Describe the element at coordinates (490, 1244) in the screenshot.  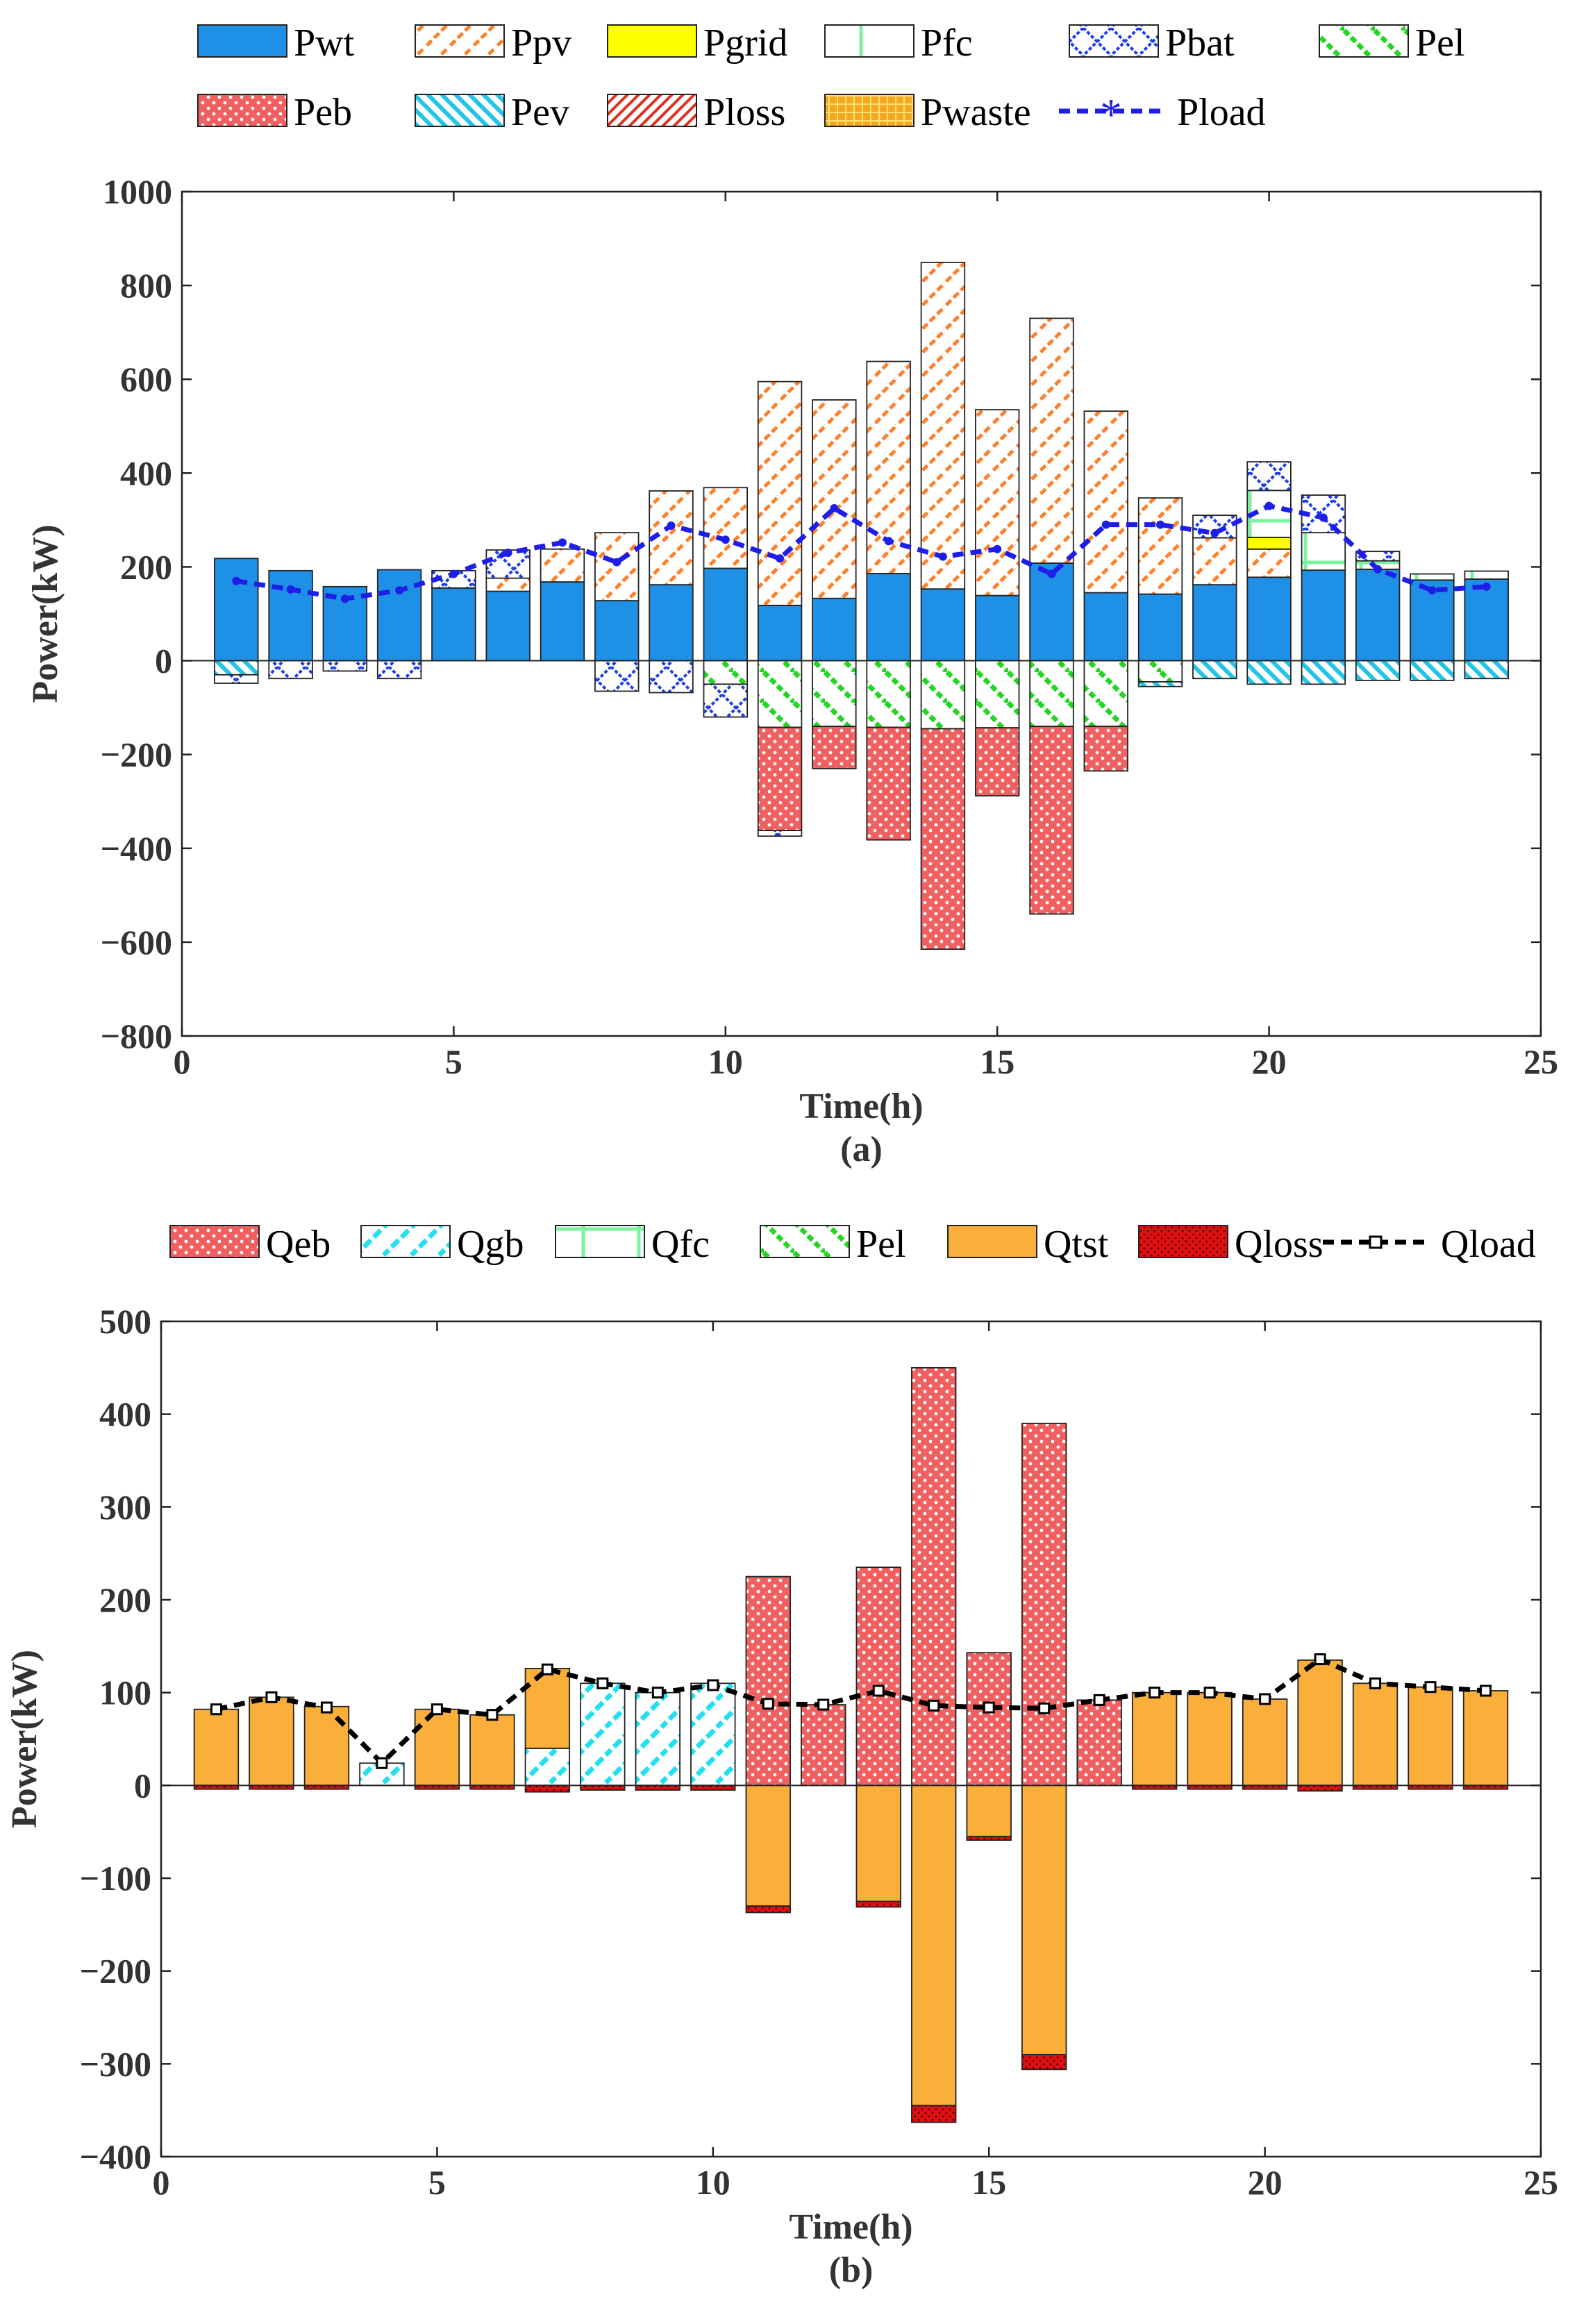
I see `legend-label-qgb: Qgb` at that location.